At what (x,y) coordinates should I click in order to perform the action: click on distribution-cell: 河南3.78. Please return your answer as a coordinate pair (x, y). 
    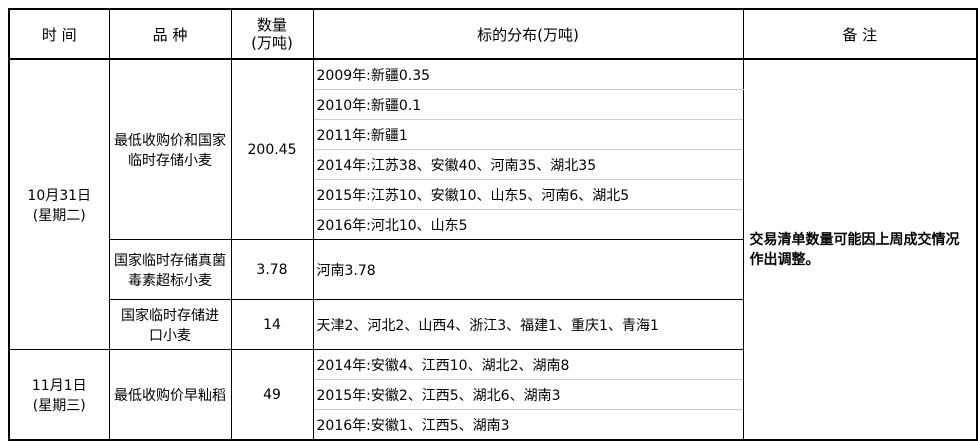
    Looking at the image, I should click on (528, 269).